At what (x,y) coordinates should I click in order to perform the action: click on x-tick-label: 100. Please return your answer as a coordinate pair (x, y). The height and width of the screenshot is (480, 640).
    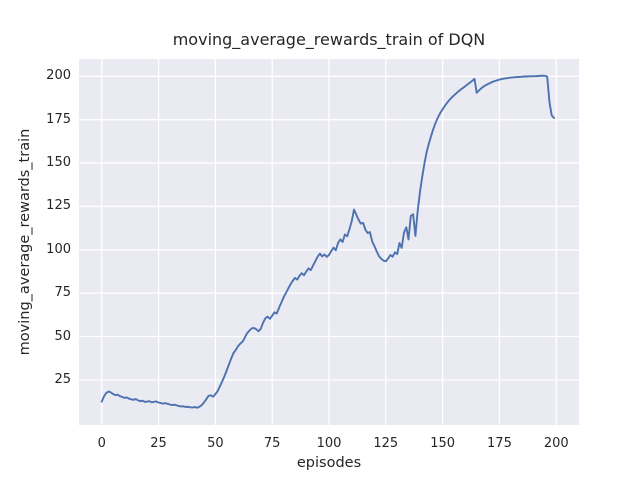
    Looking at the image, I should click on (329, 443).